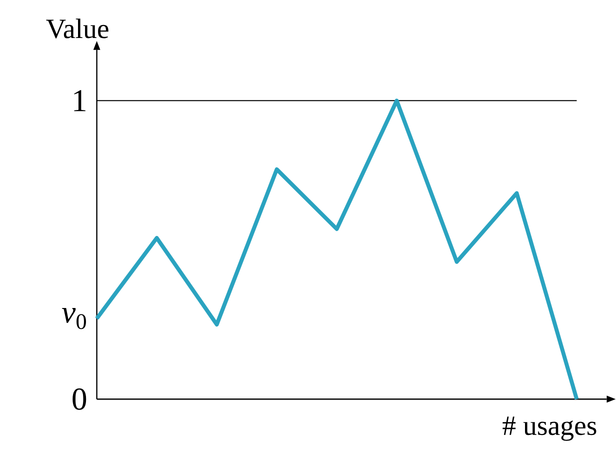  I want to click on x-axis-title: # usages, so click(549, 428).